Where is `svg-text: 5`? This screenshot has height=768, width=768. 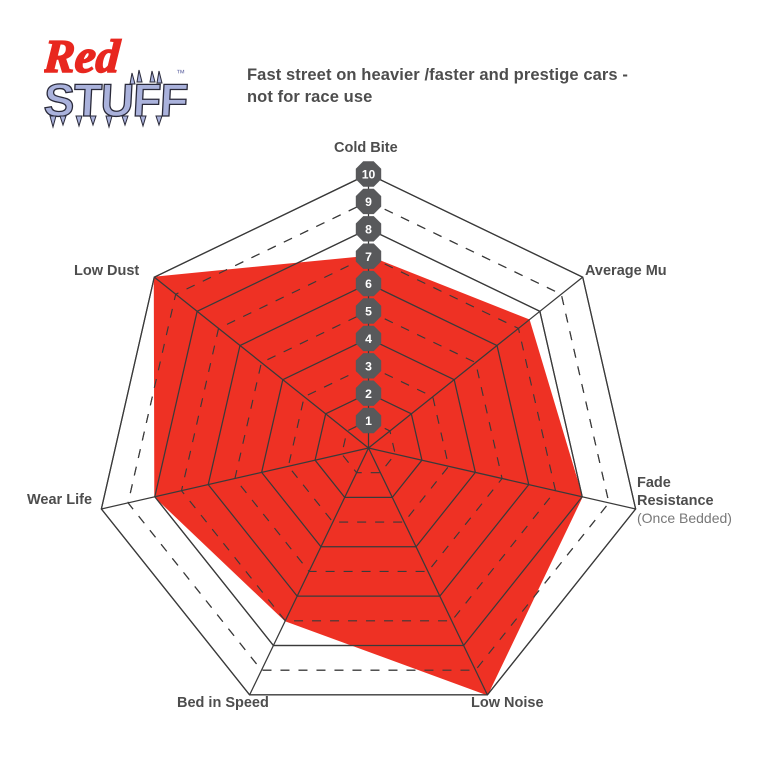 svg-text: 5 is located at coordinates (368, 312).